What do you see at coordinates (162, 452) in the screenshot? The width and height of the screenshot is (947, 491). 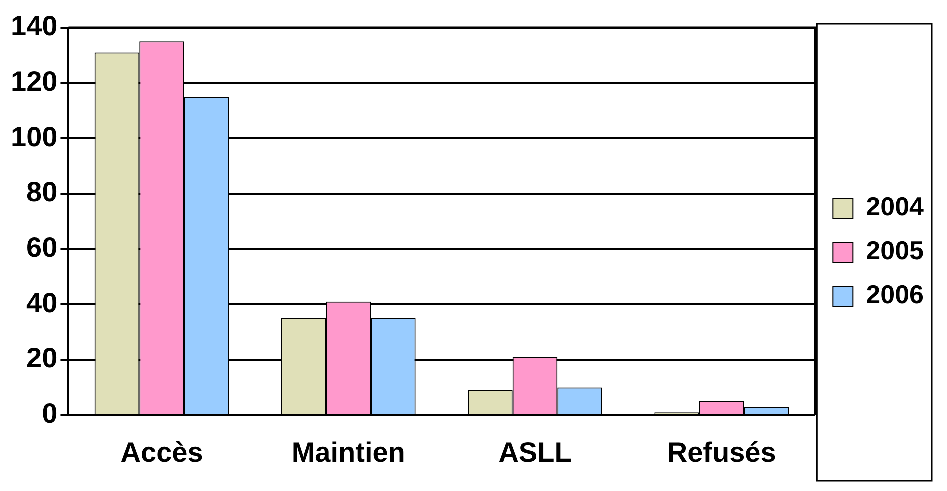 I see `x-tick-label: Accès` at bounding box center [162, 452].